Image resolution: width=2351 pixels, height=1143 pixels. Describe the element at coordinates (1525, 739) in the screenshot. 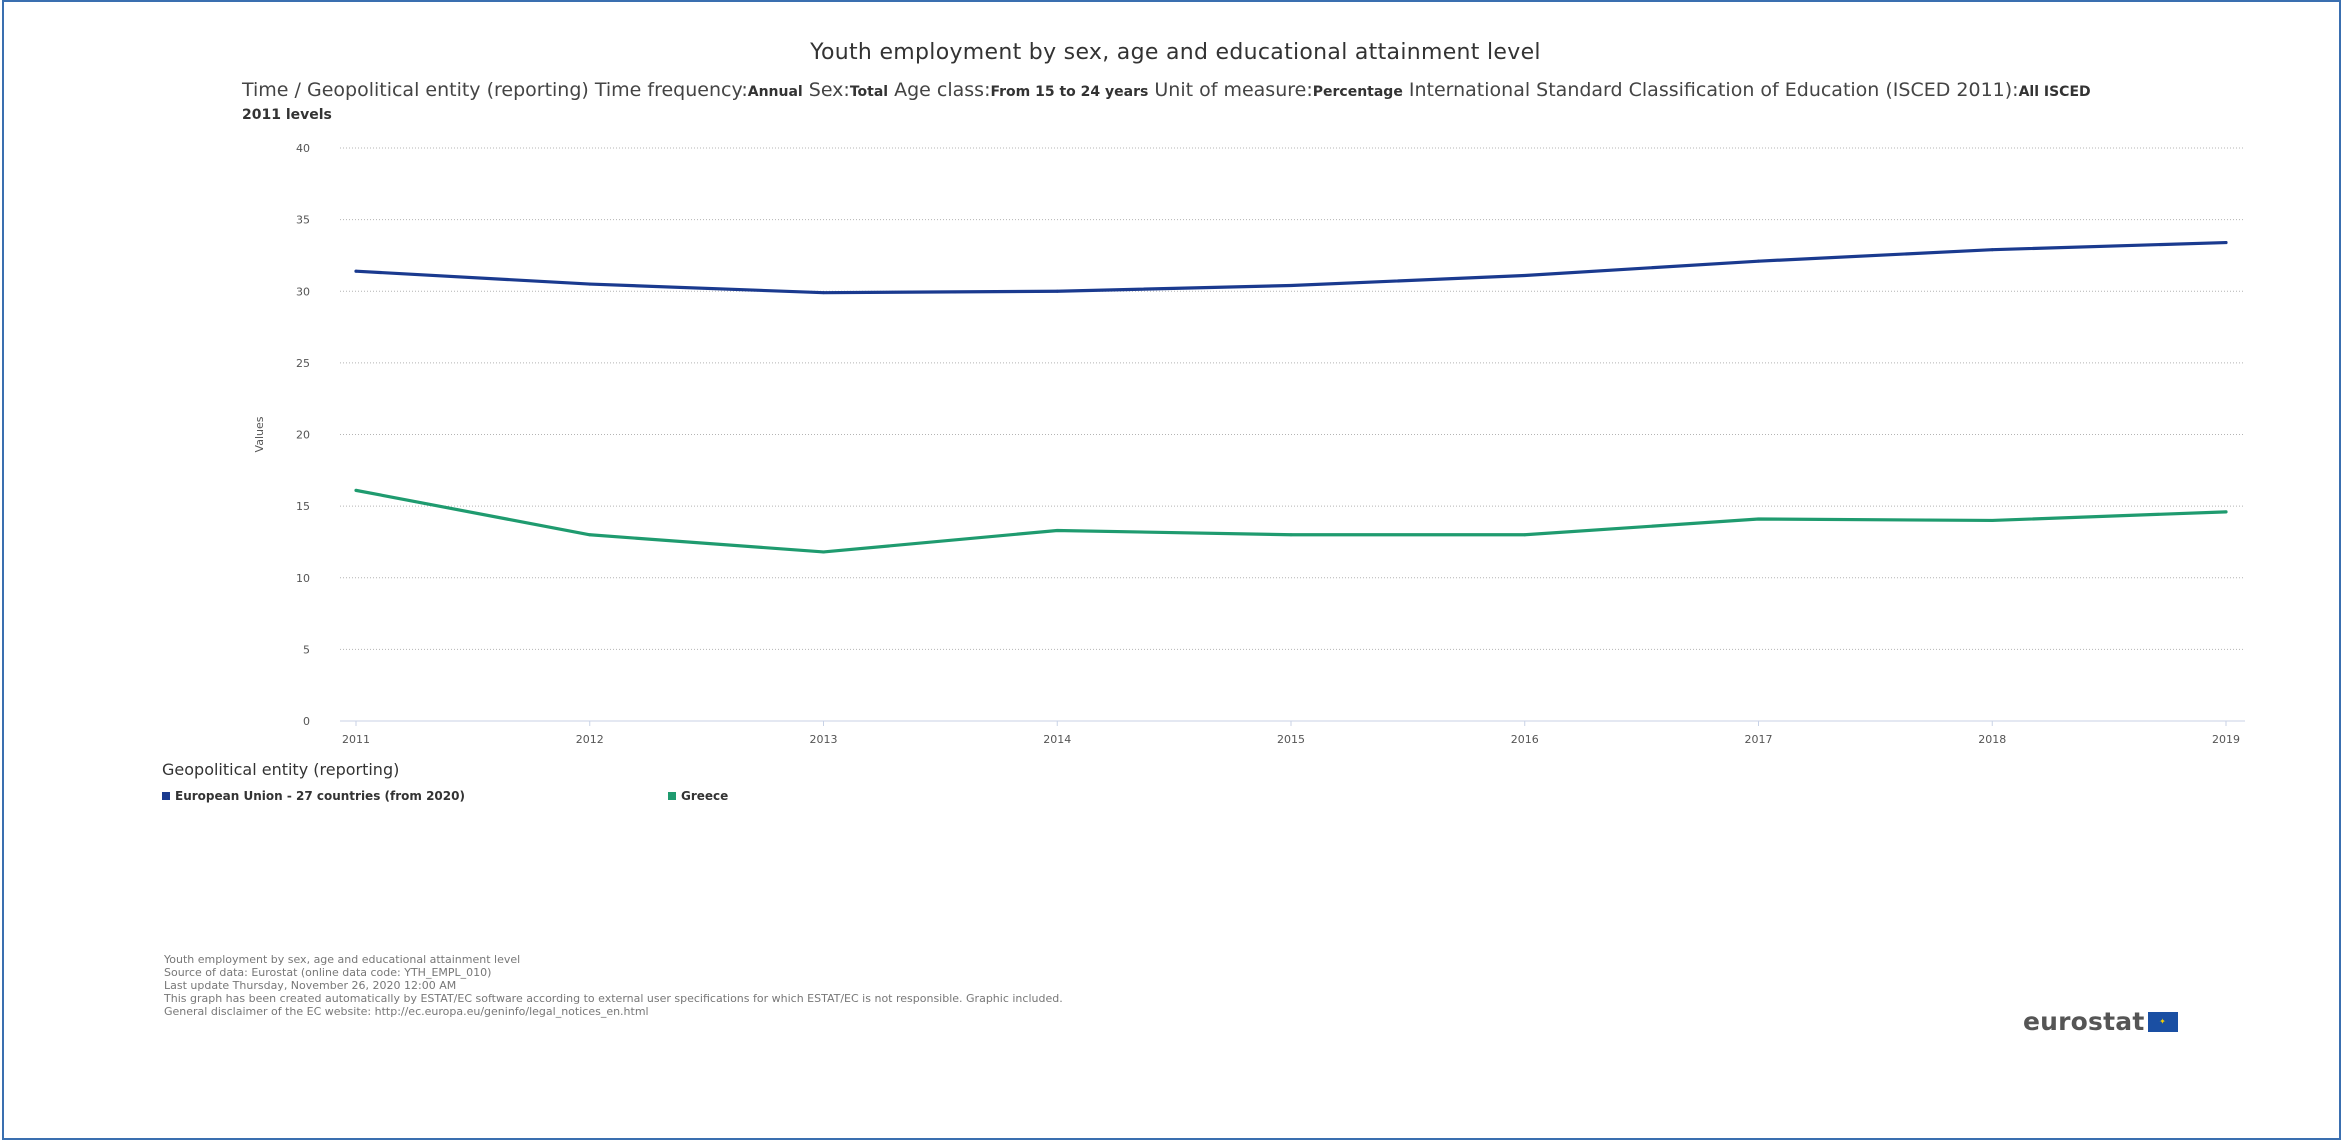

I see `x-tick-label: 2016` at that location.